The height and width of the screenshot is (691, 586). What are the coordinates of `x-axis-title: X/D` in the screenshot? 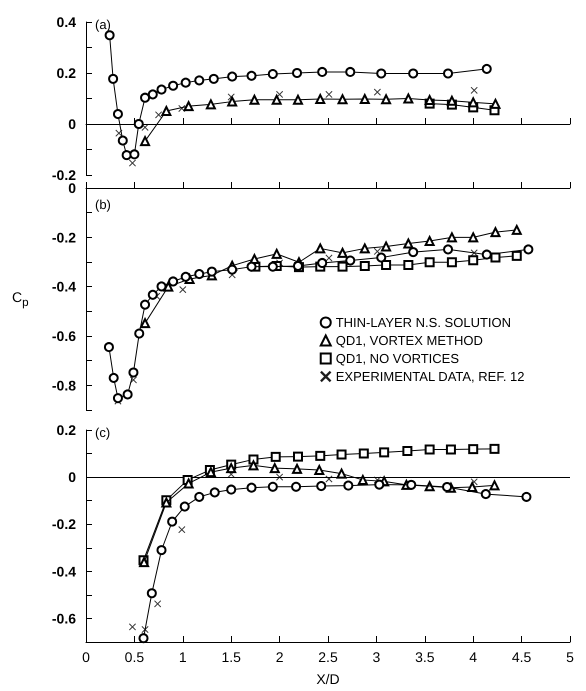 It's located at (328, 679).